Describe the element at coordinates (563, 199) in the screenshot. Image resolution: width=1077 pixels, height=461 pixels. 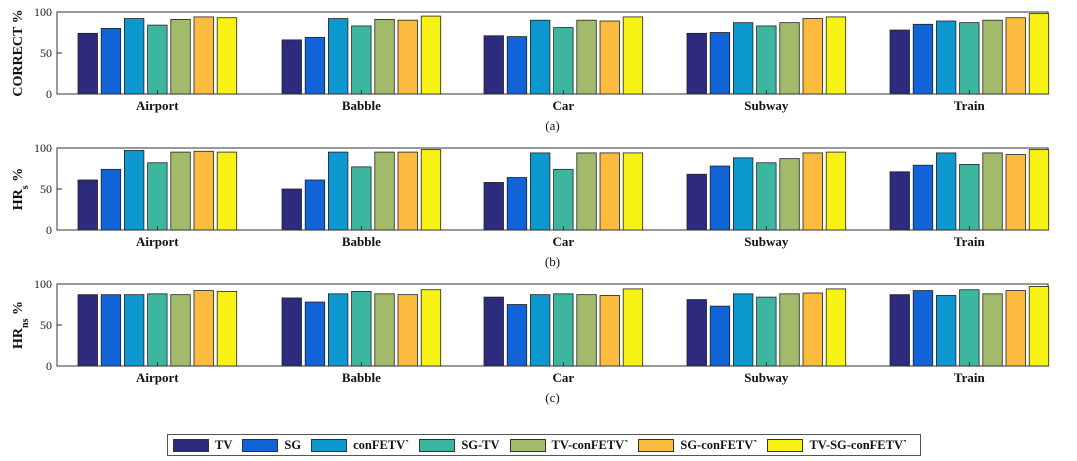
I see `bar-sgtv-car` at that location.